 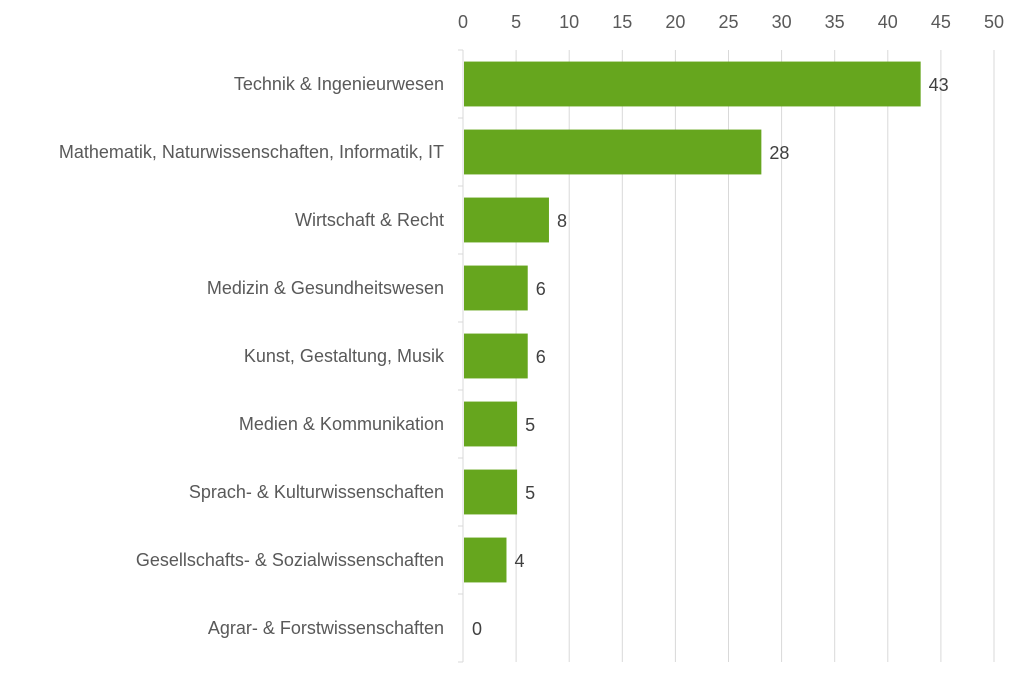 I want to click on x-tick-label: 45, so click(x=941, y=22).